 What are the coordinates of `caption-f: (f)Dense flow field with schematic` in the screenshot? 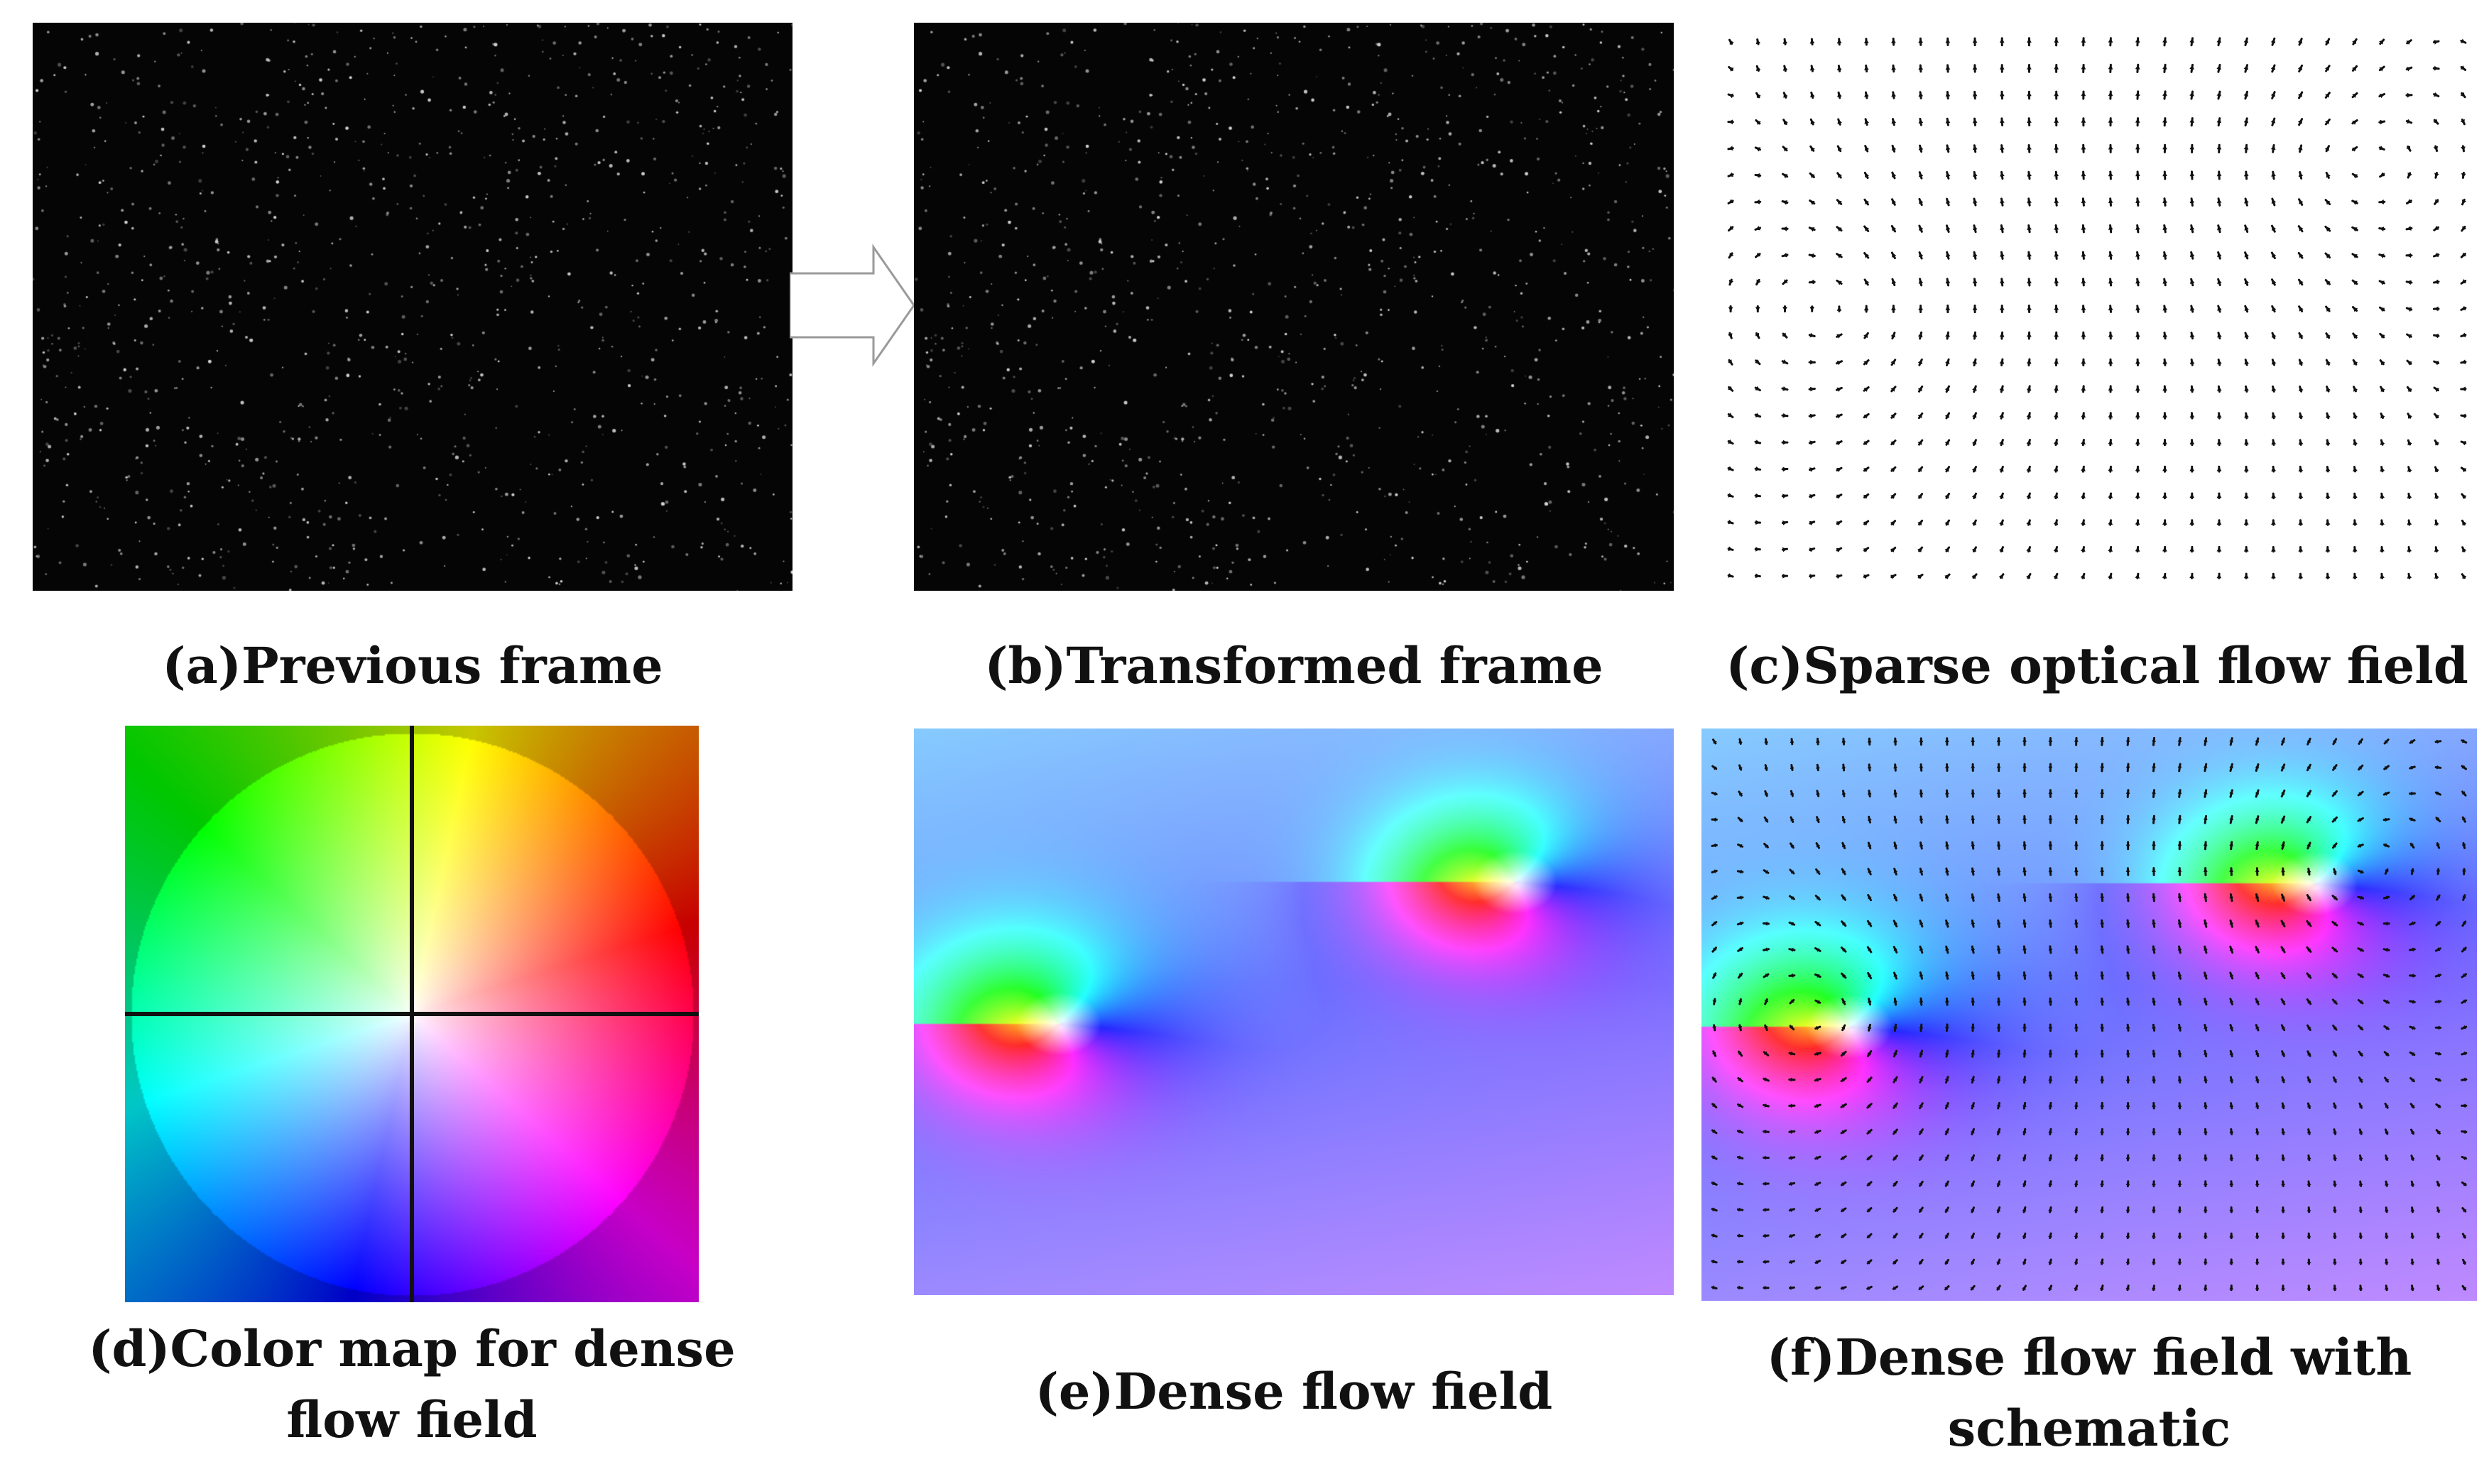 It's located at (2089, 1393).